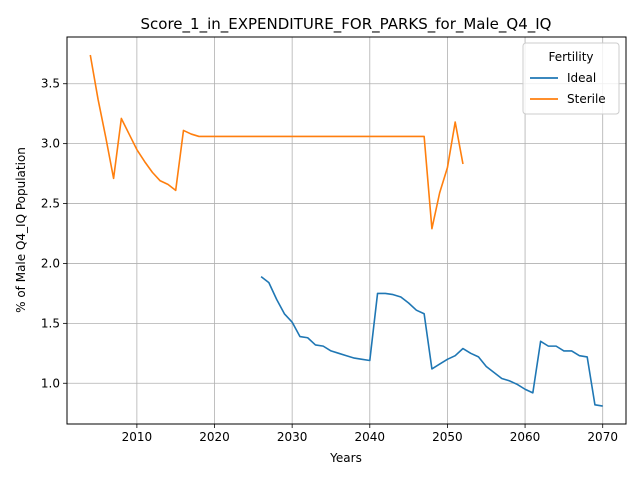  I want to click on legend-label-sterile: Sterile, so click(586, 99).